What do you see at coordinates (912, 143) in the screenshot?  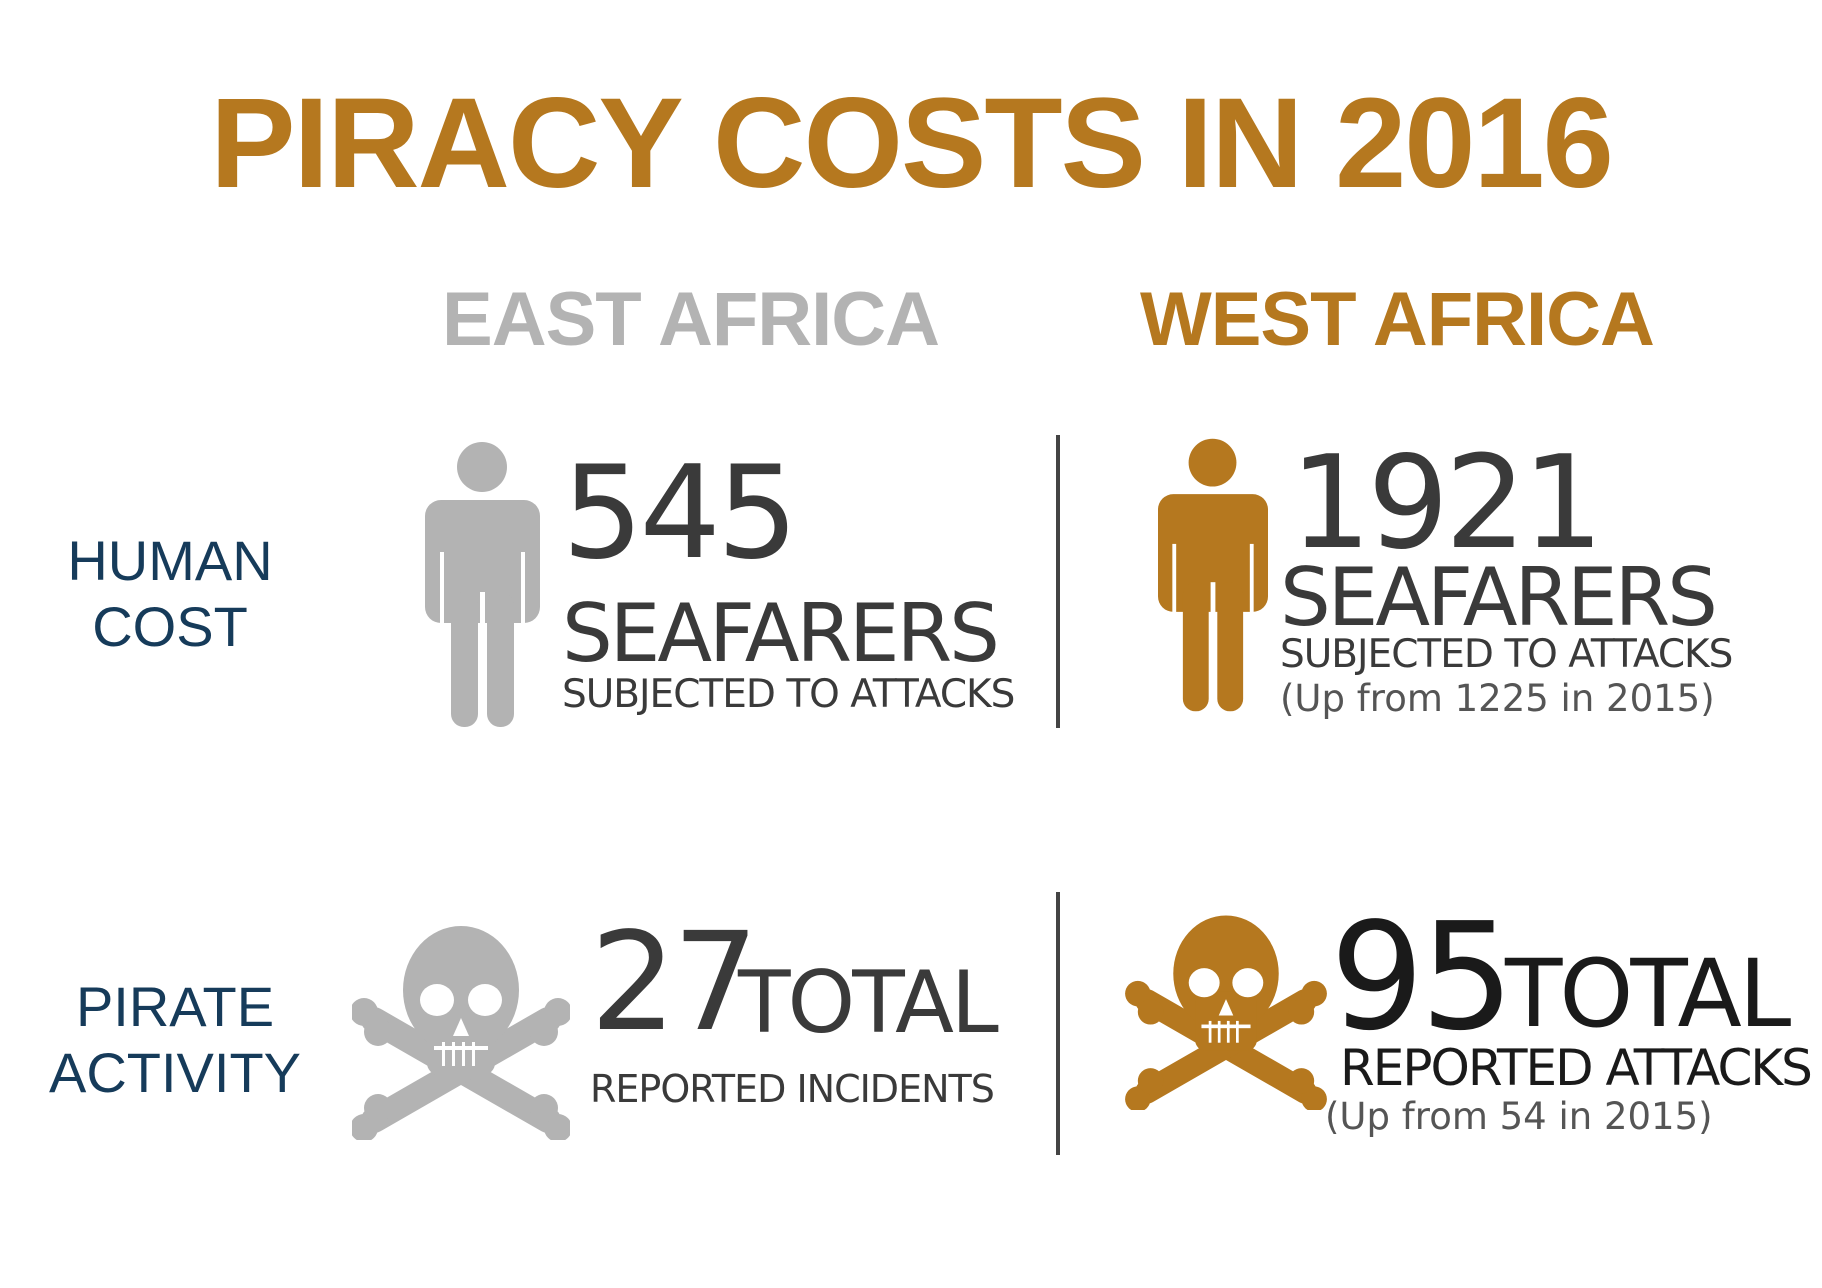 I see `page-title: PIRACY COSTS IN 2016` at bounding box center [912, 143].